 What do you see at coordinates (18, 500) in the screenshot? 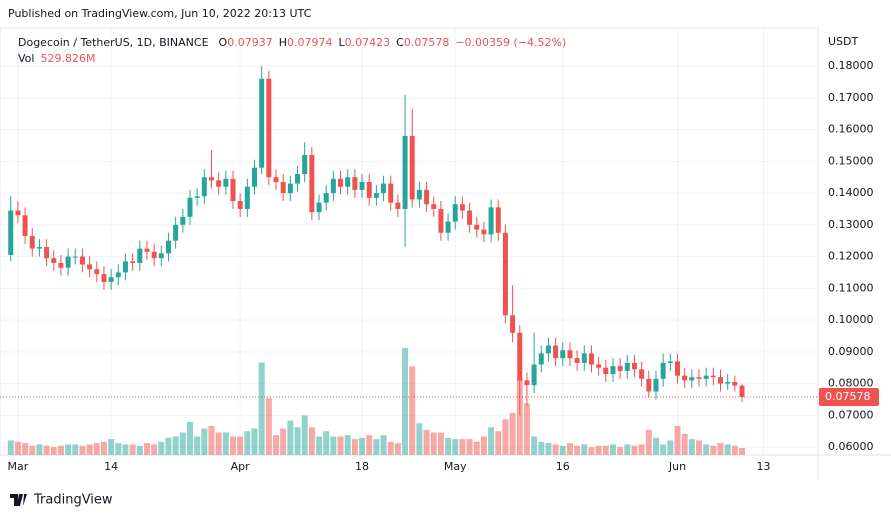
I see `logo` at bounding box center [18, 500].